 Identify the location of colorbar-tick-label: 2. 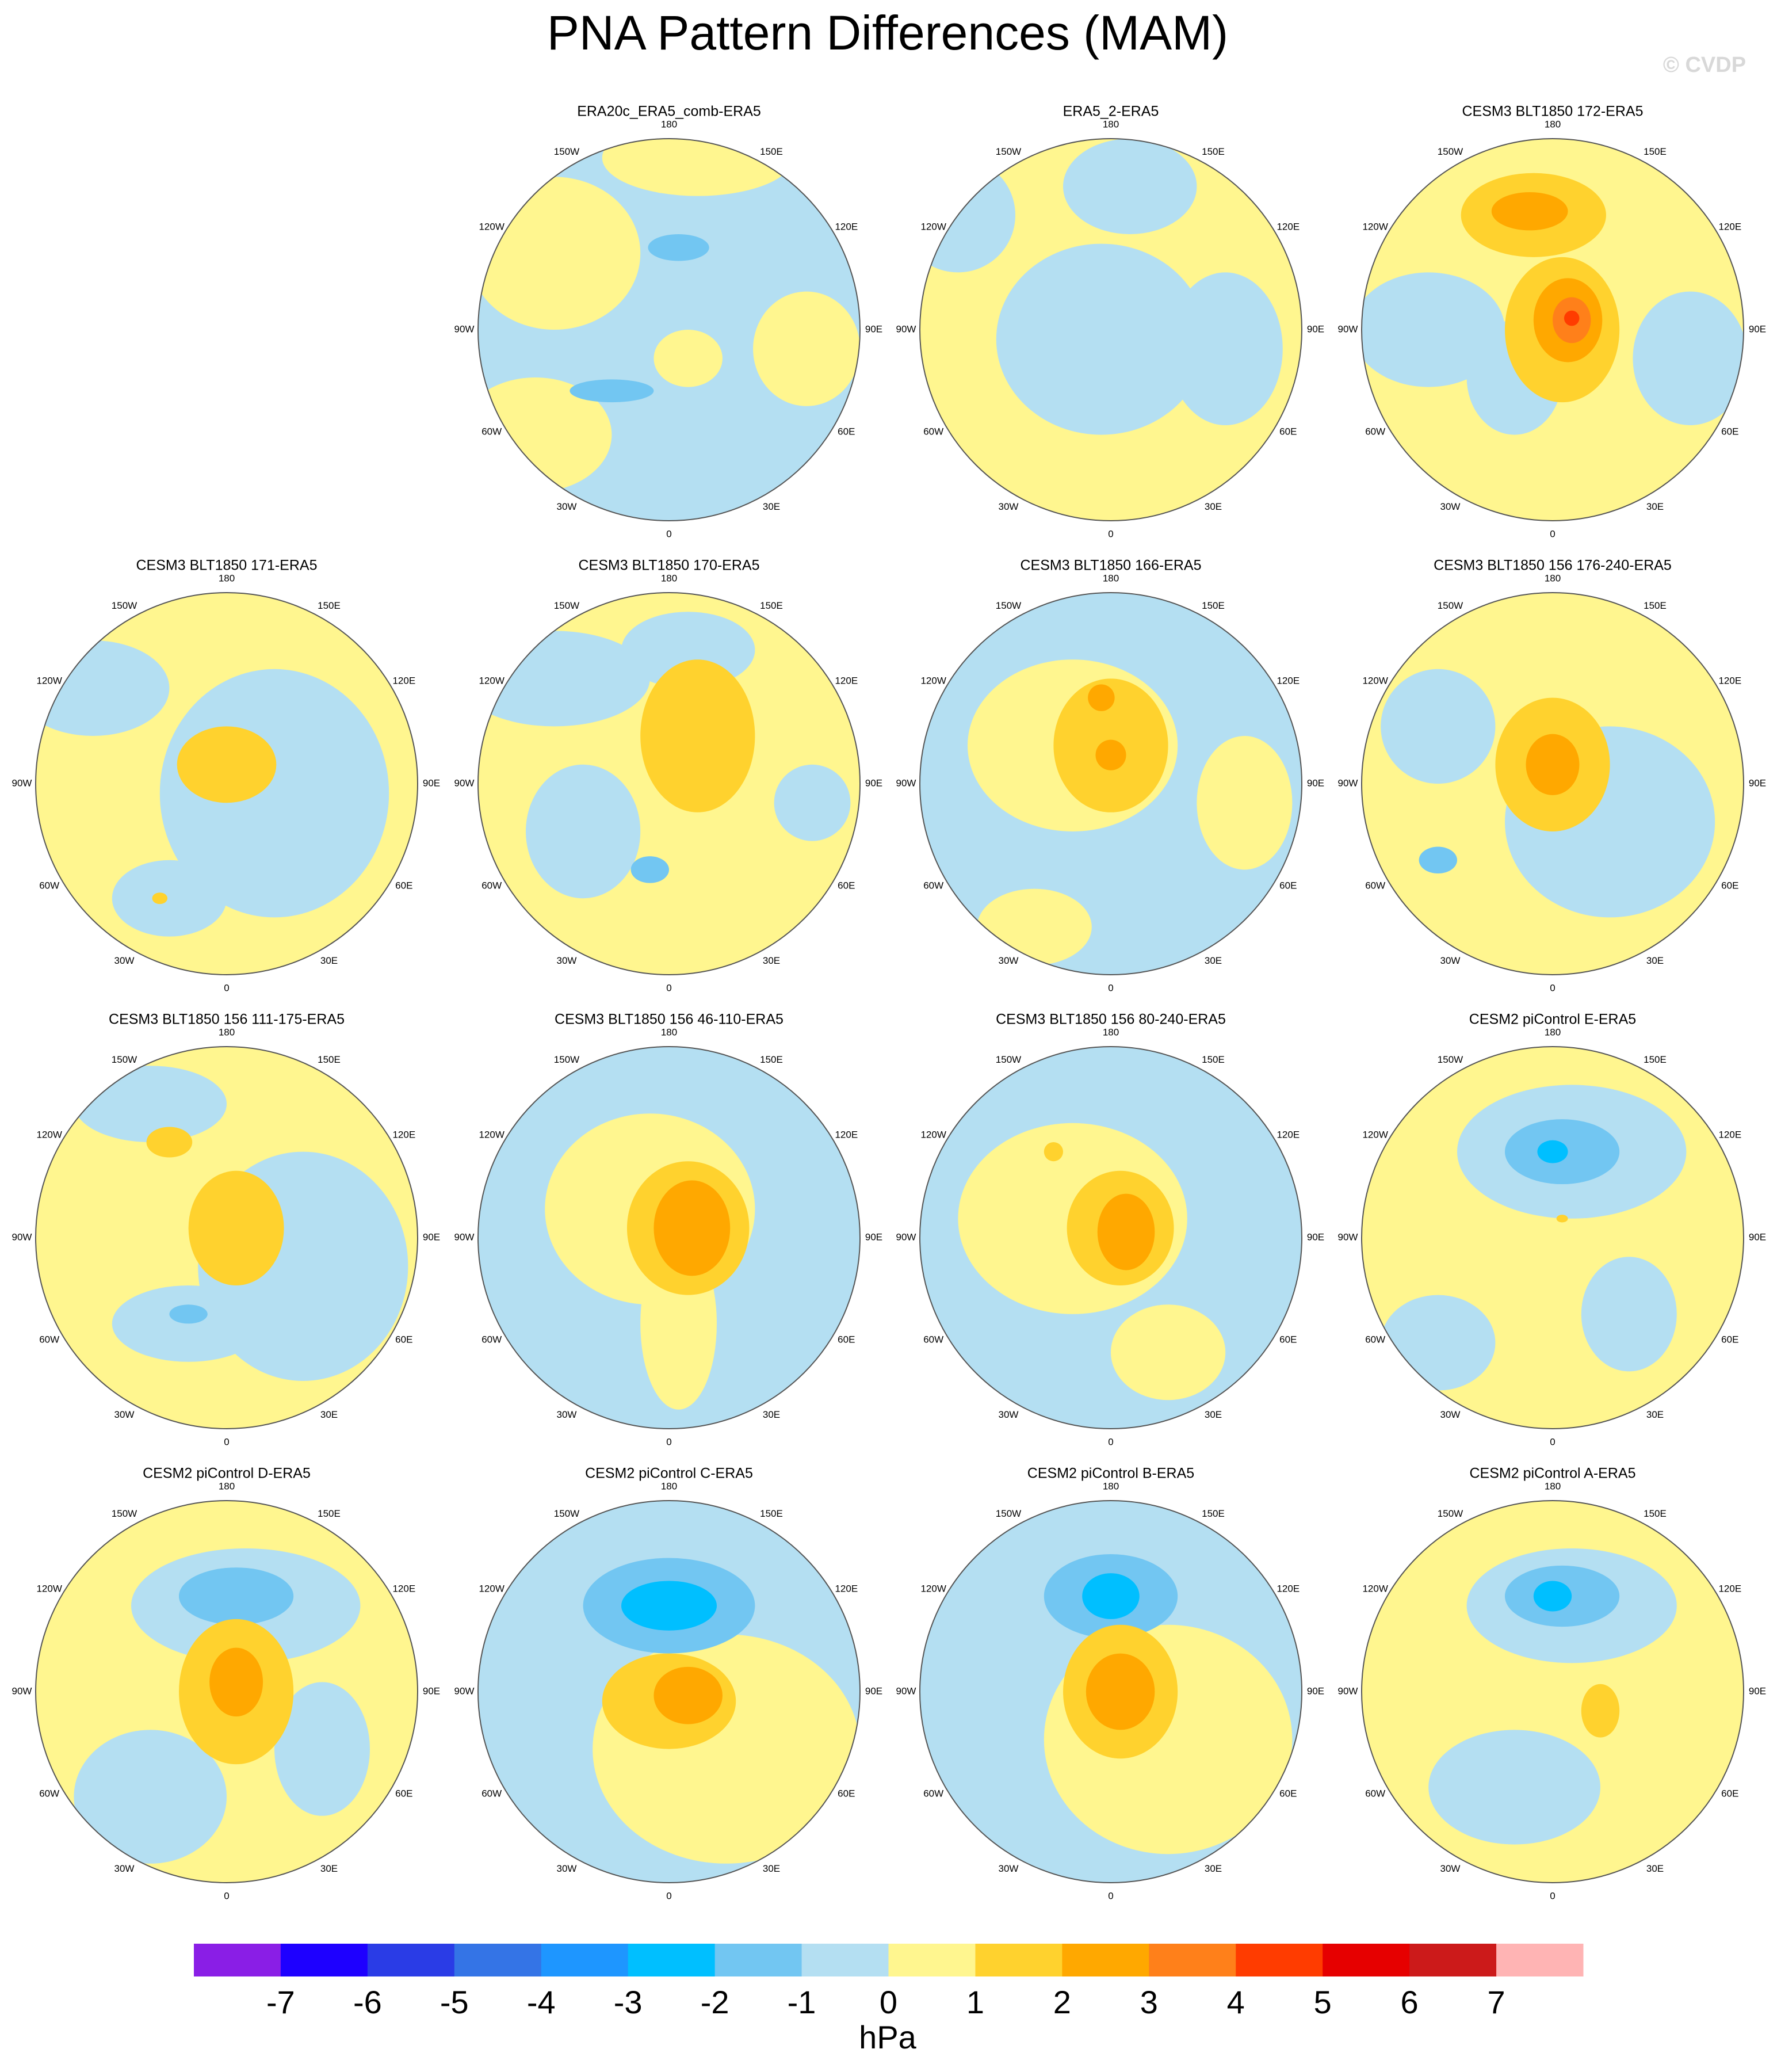
(1062, 2002).